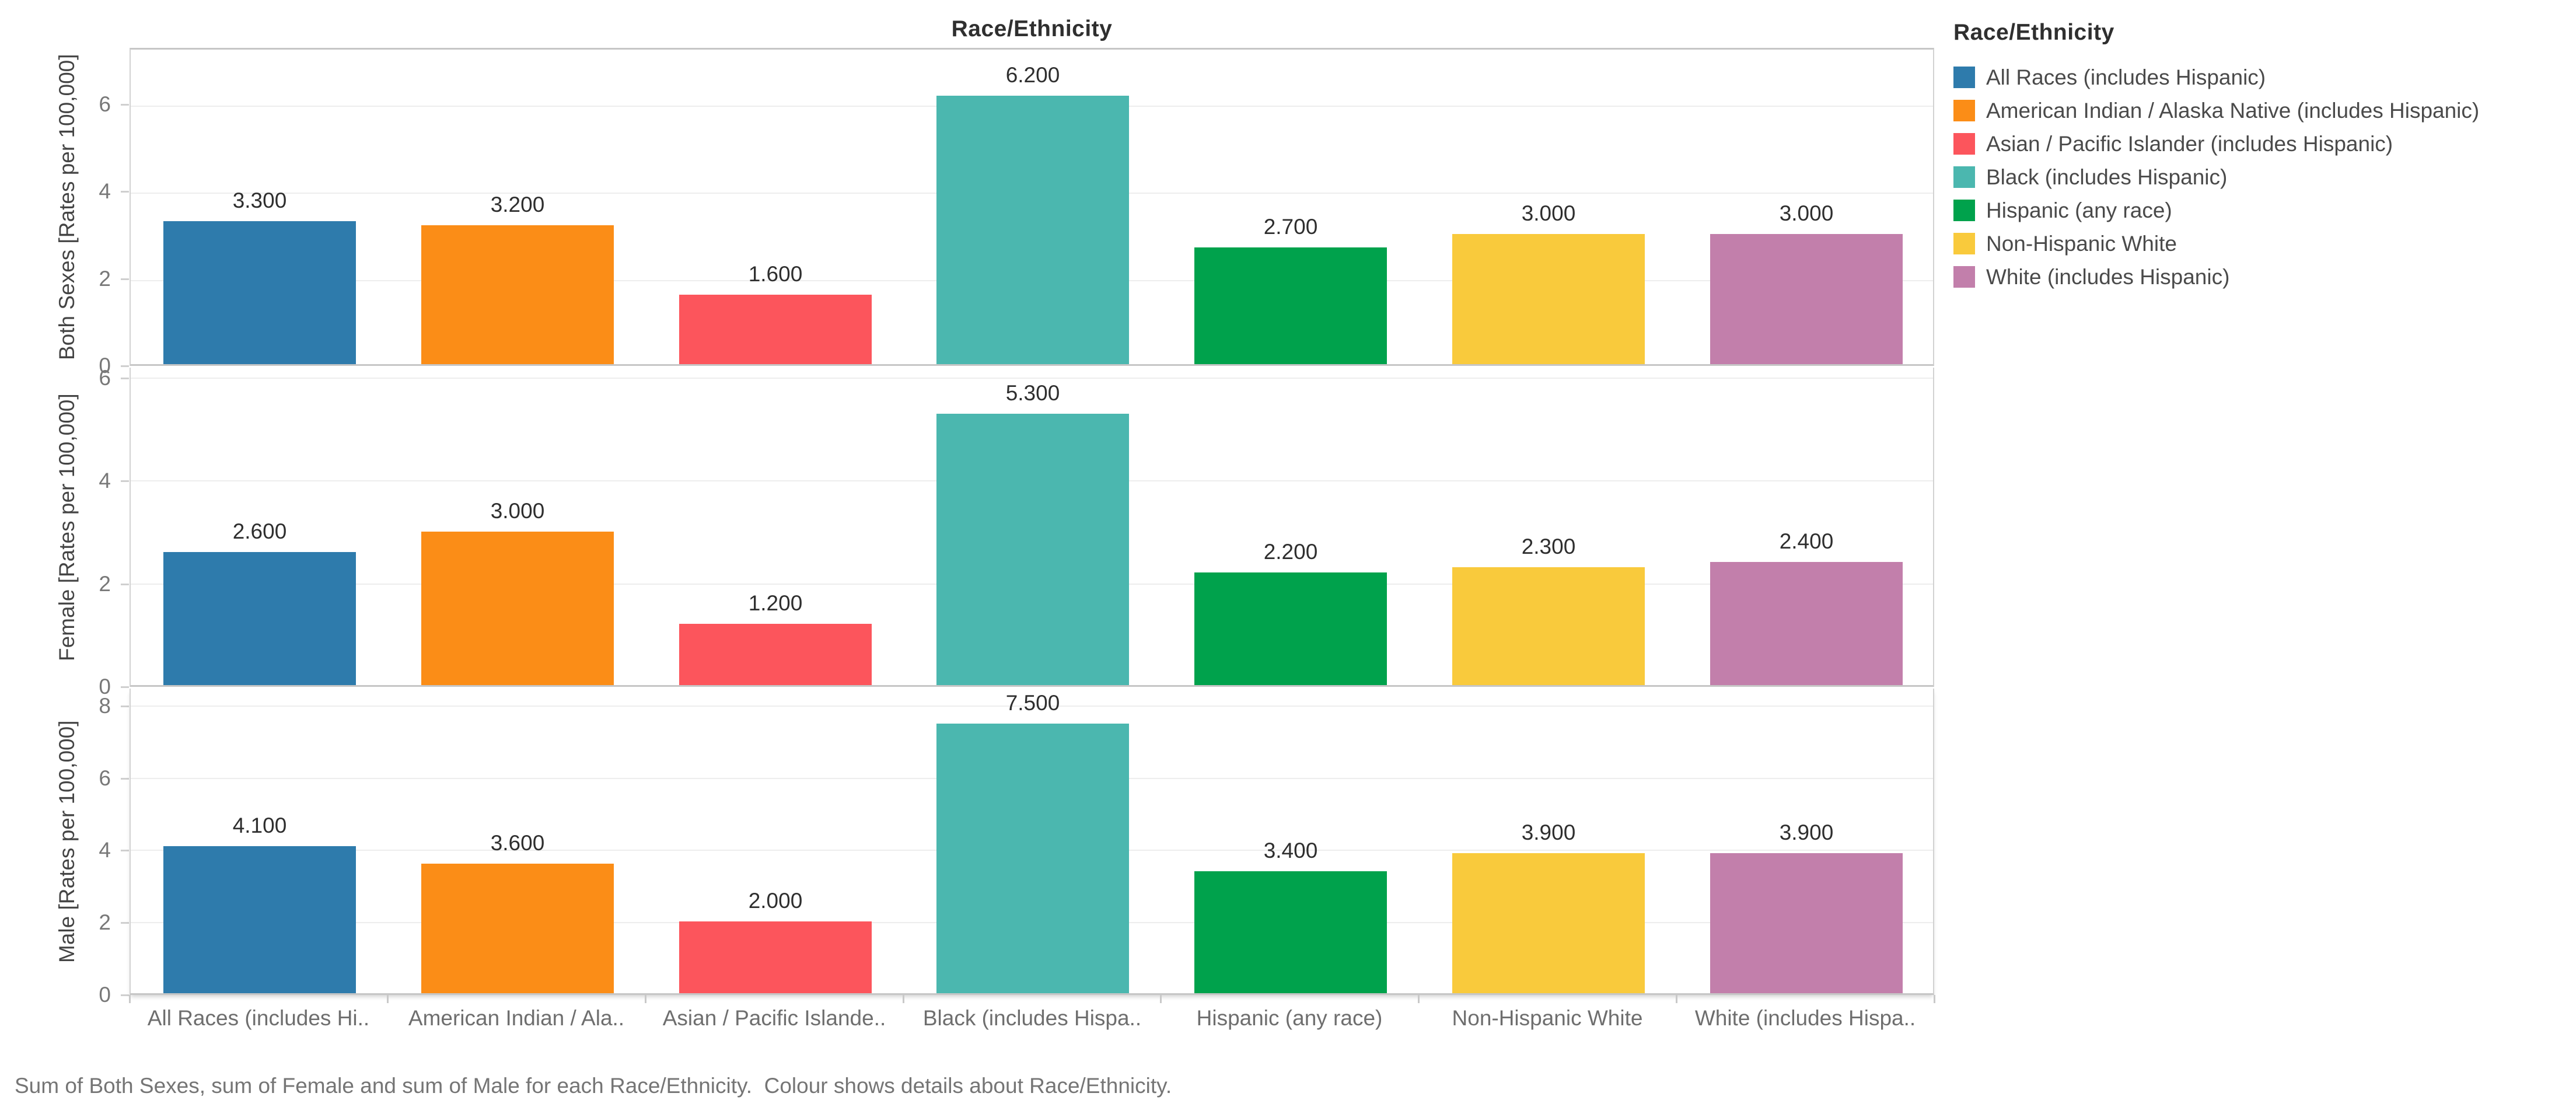 Image resolution: width=2576 pixels, height=1114 pixels. What do you see at coordinates (1547, 1018) in the screenshot?
I see `x-axis-category-label: Non-Hispanic White` at bounding box center [1547, 1018].